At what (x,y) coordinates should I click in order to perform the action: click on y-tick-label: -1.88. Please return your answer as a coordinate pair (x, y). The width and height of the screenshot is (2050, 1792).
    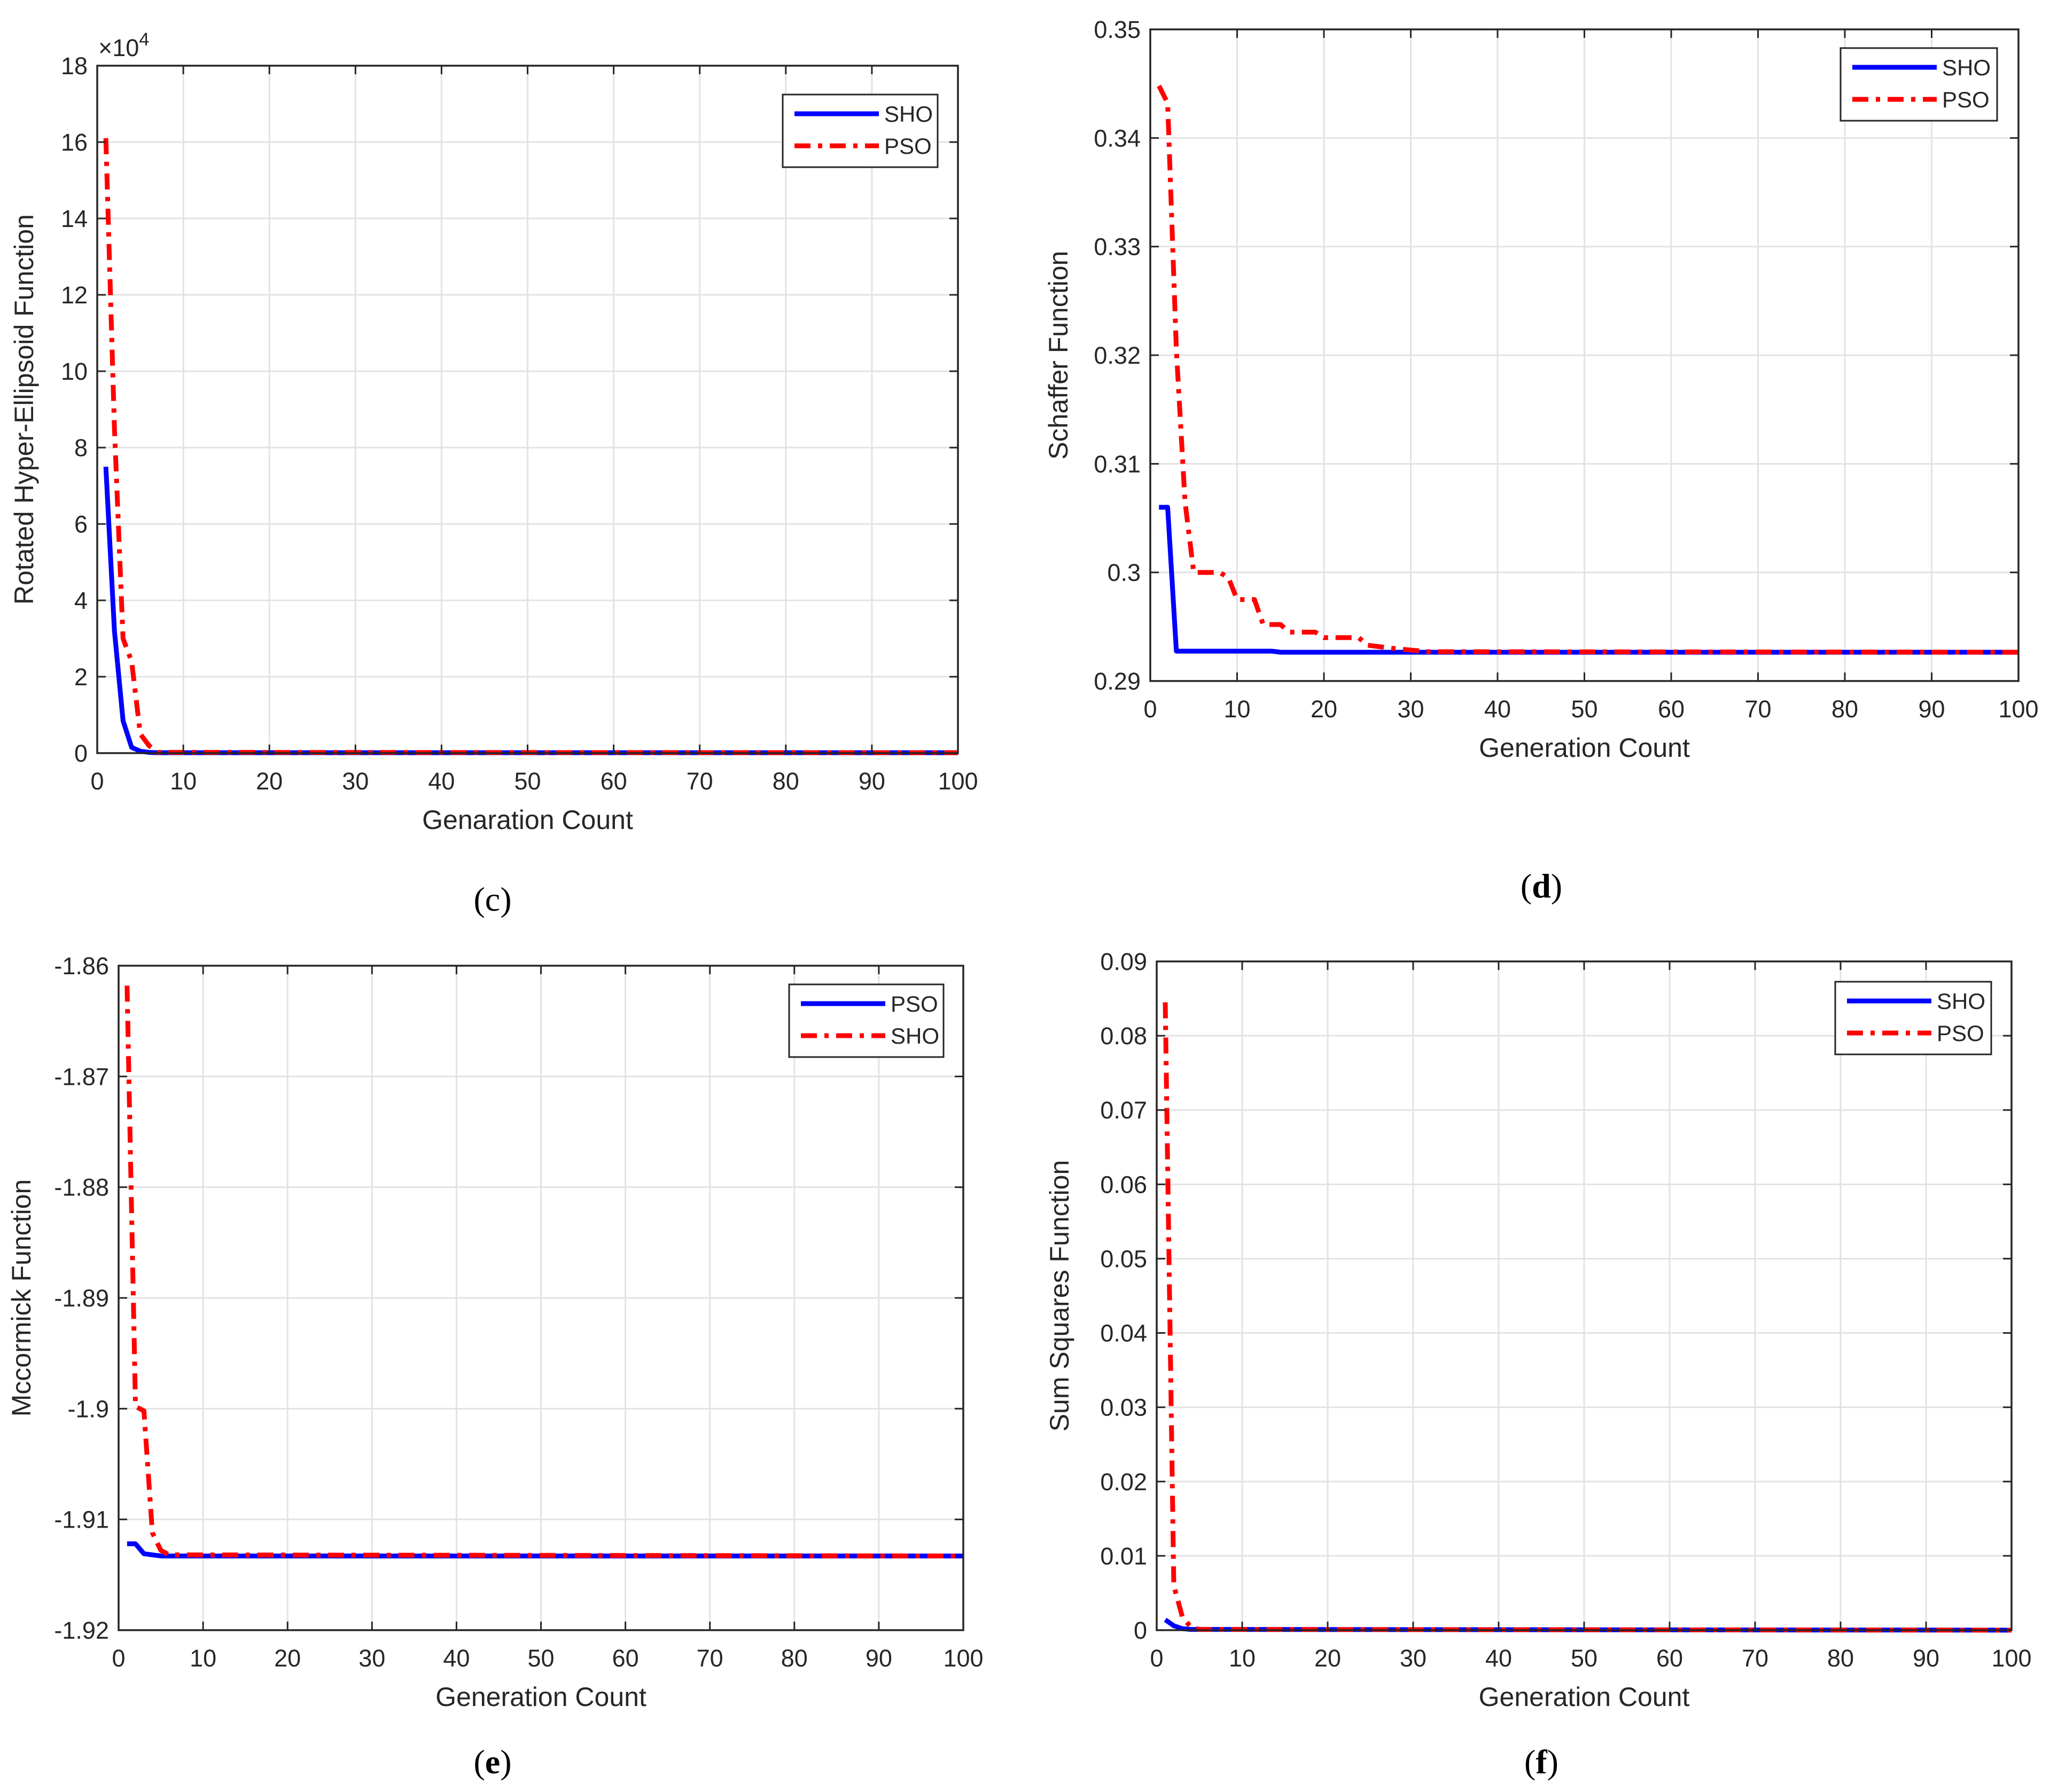
    Looking at the image, I should click on (82, 1187).